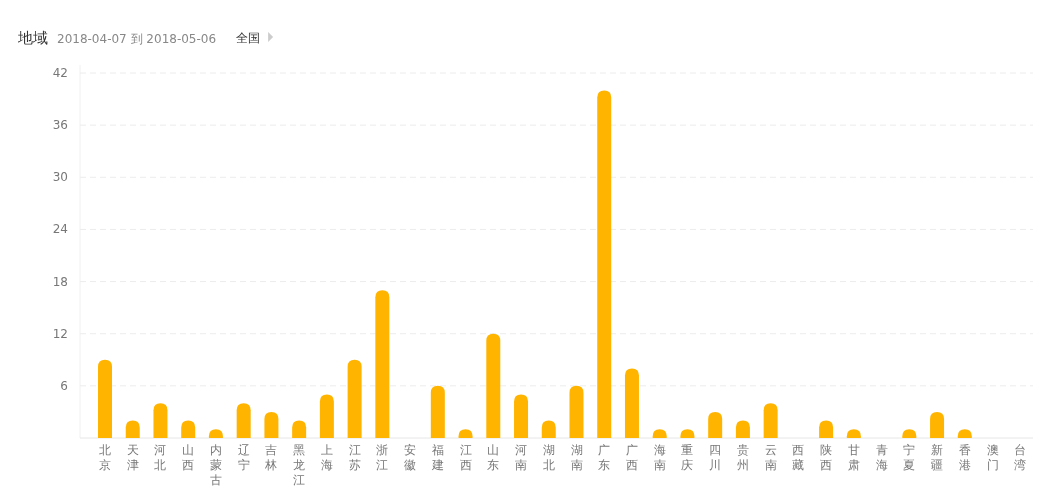 The image size is (1048, 498). Describe the element at coordinates (60, 229) in the screenshot. I see `y-tick-label: 24` at that location.